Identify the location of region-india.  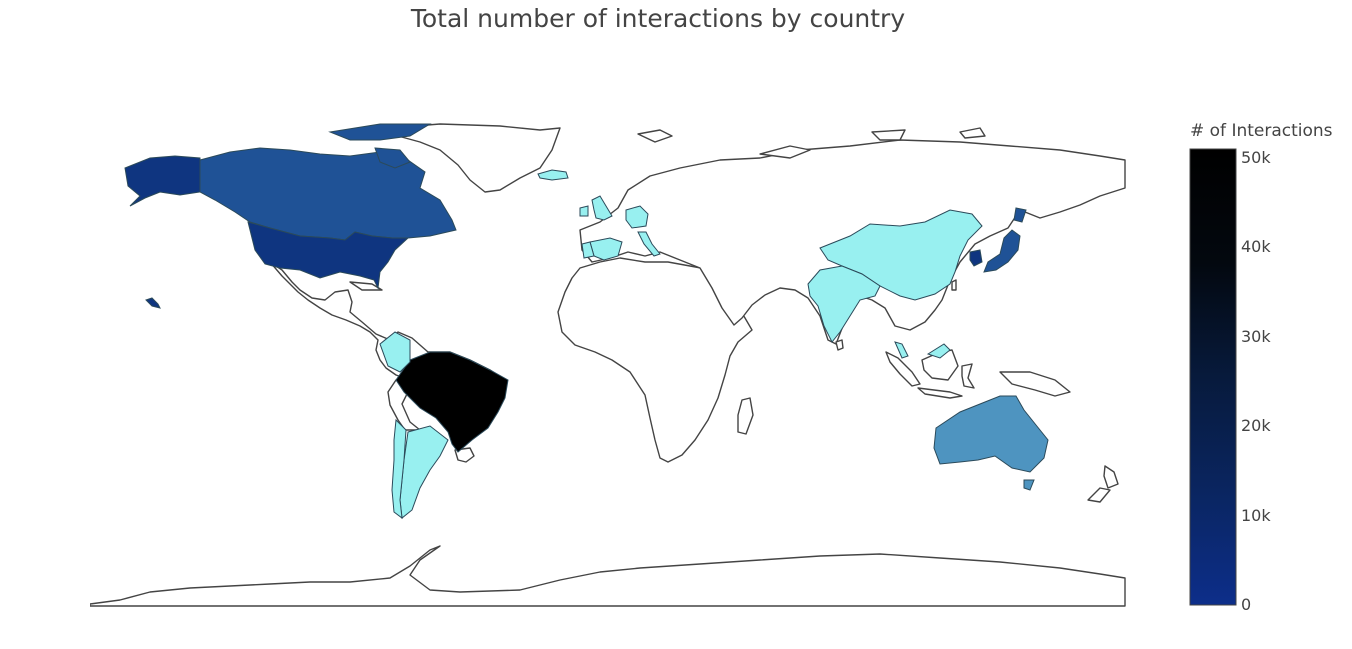
(844, 304).